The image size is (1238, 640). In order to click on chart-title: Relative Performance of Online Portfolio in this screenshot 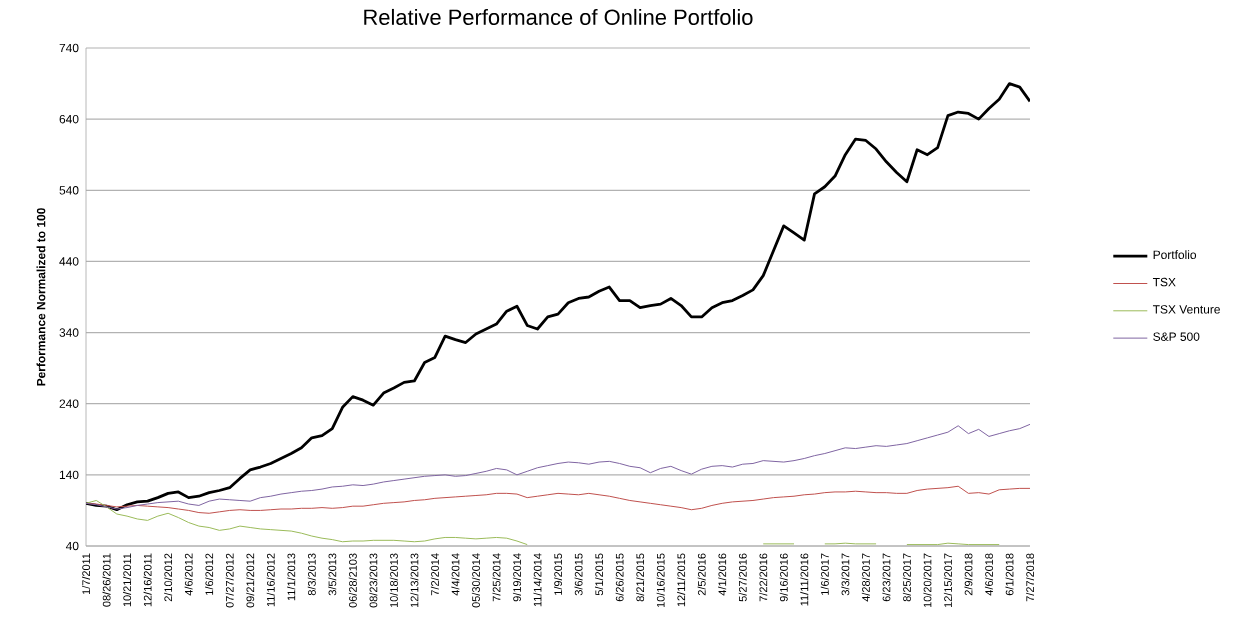, I will do `click(558, 17)`.